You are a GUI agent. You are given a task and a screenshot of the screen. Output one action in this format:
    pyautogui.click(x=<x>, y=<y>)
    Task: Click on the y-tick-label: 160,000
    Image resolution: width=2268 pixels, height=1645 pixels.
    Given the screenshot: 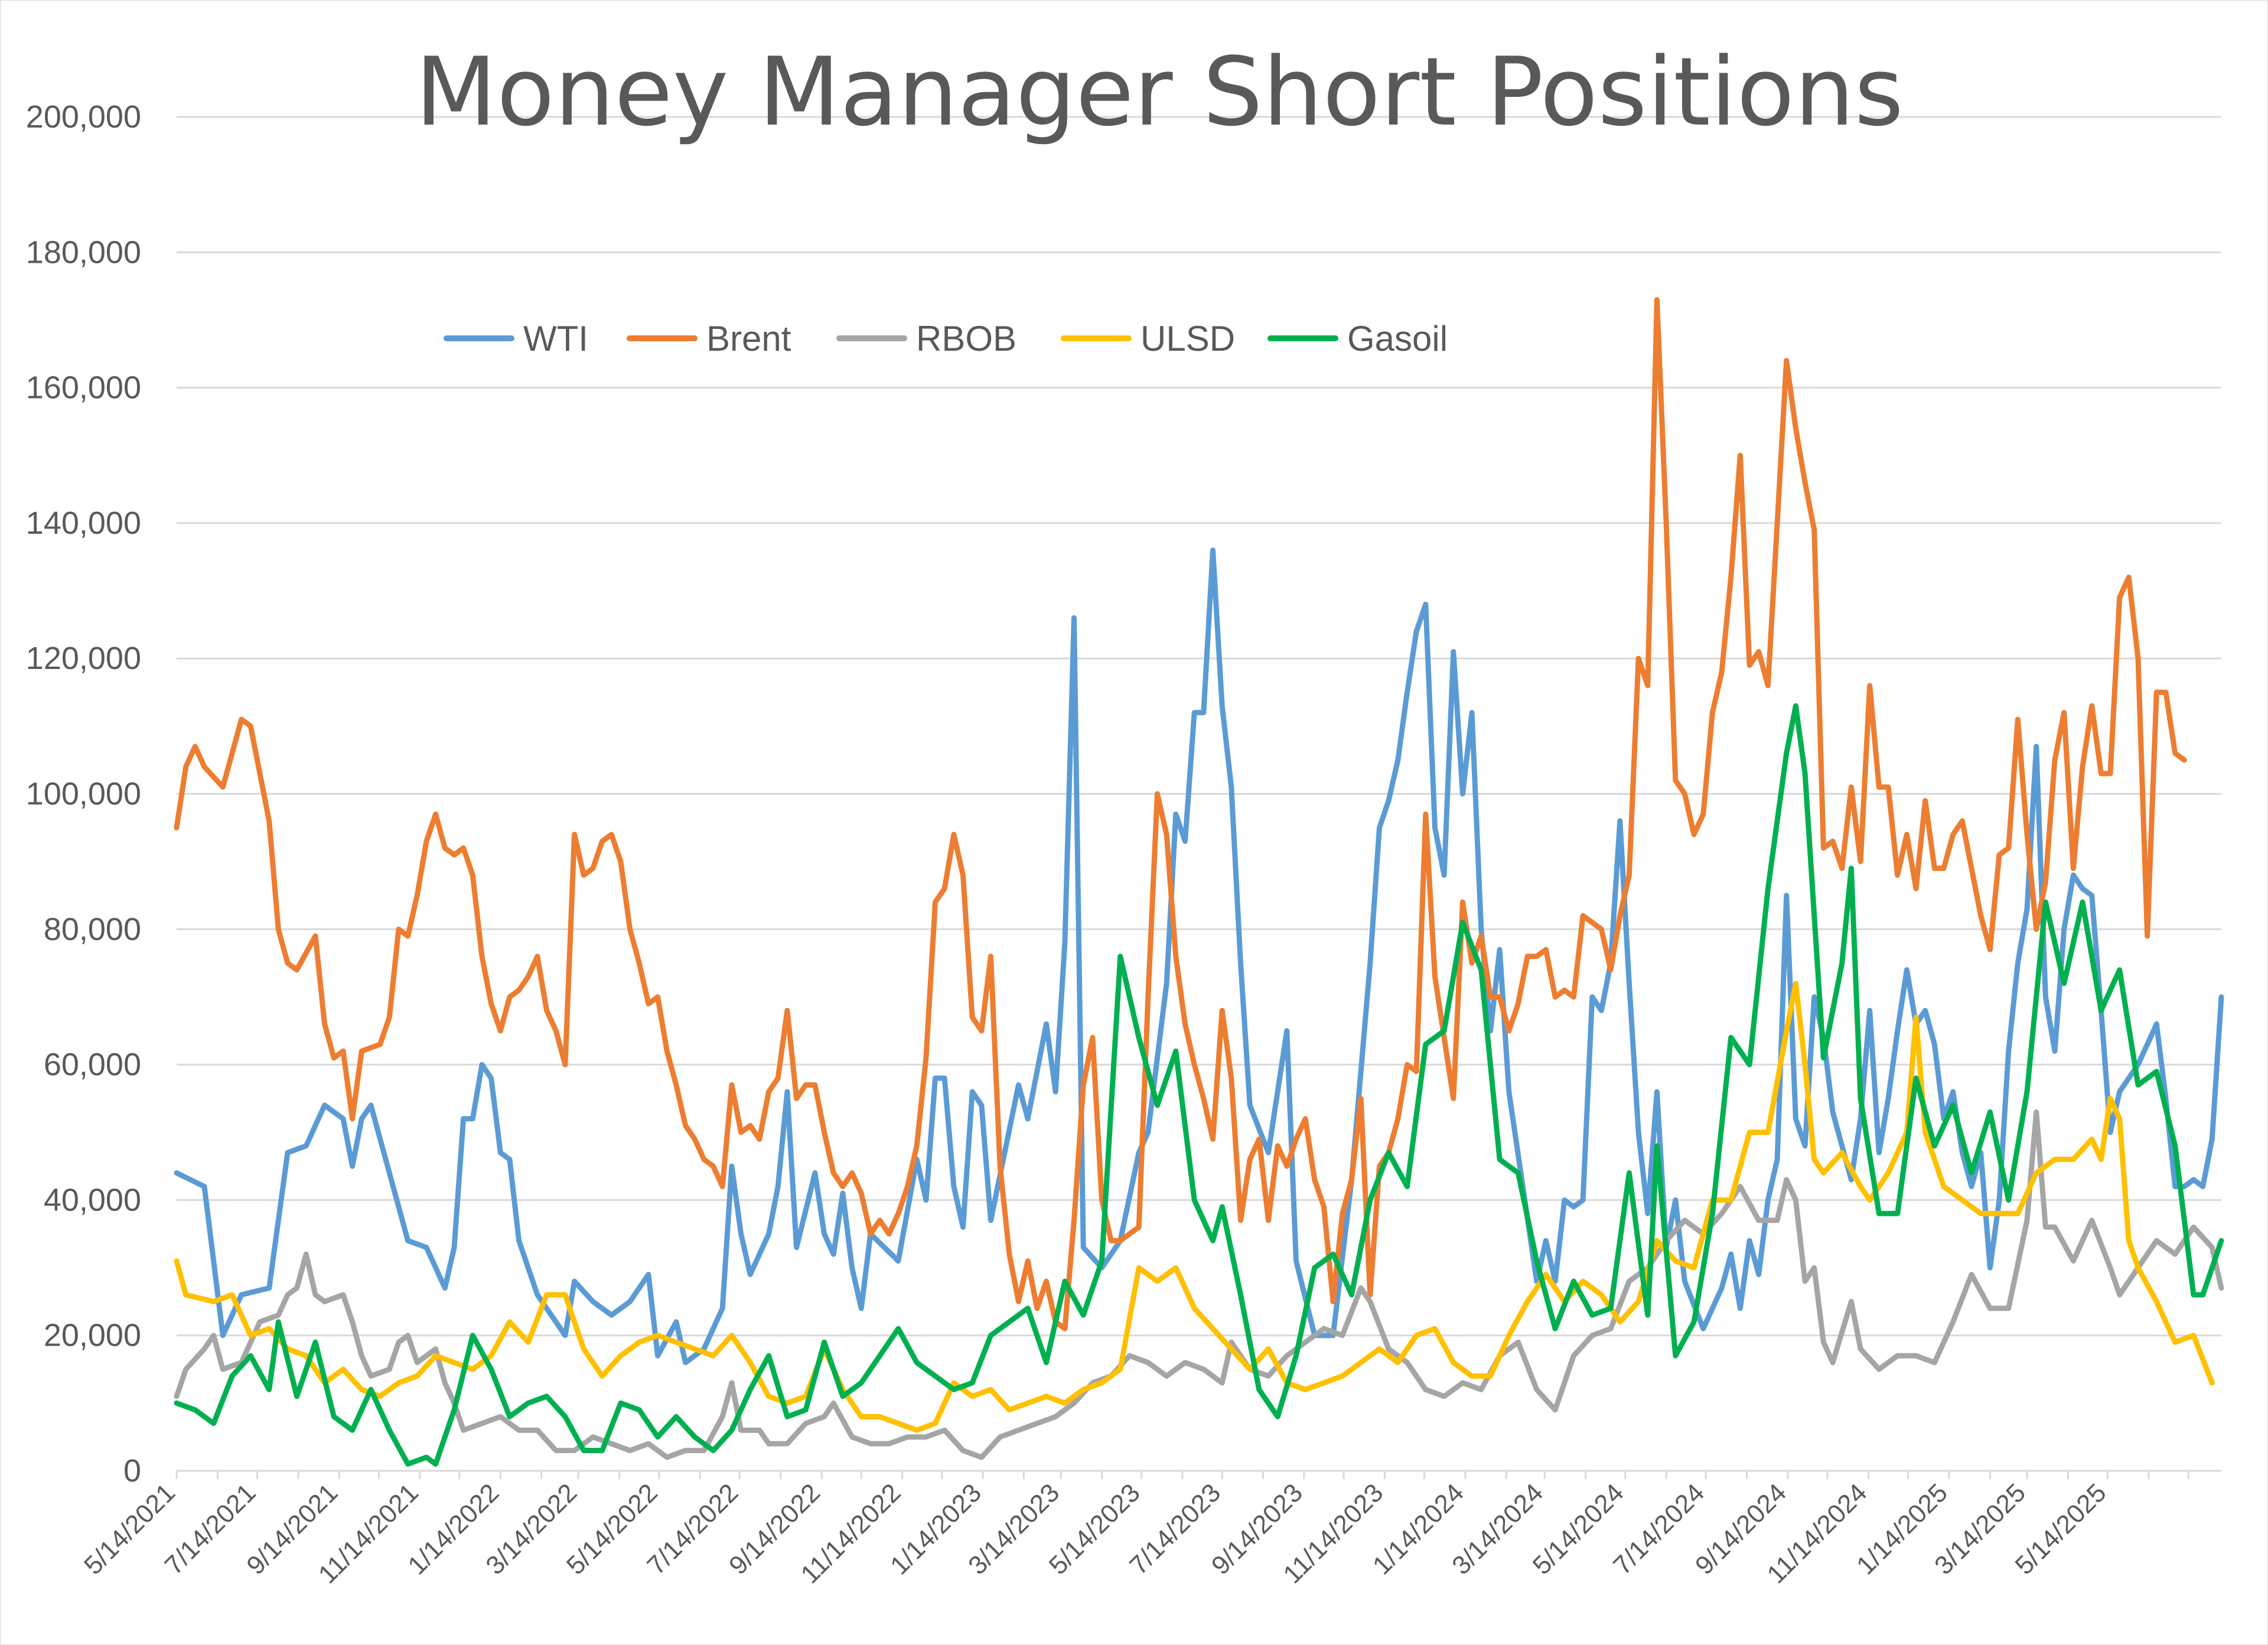 What is the action you would take?
    pyautogui.click(x=83, y=388)
    